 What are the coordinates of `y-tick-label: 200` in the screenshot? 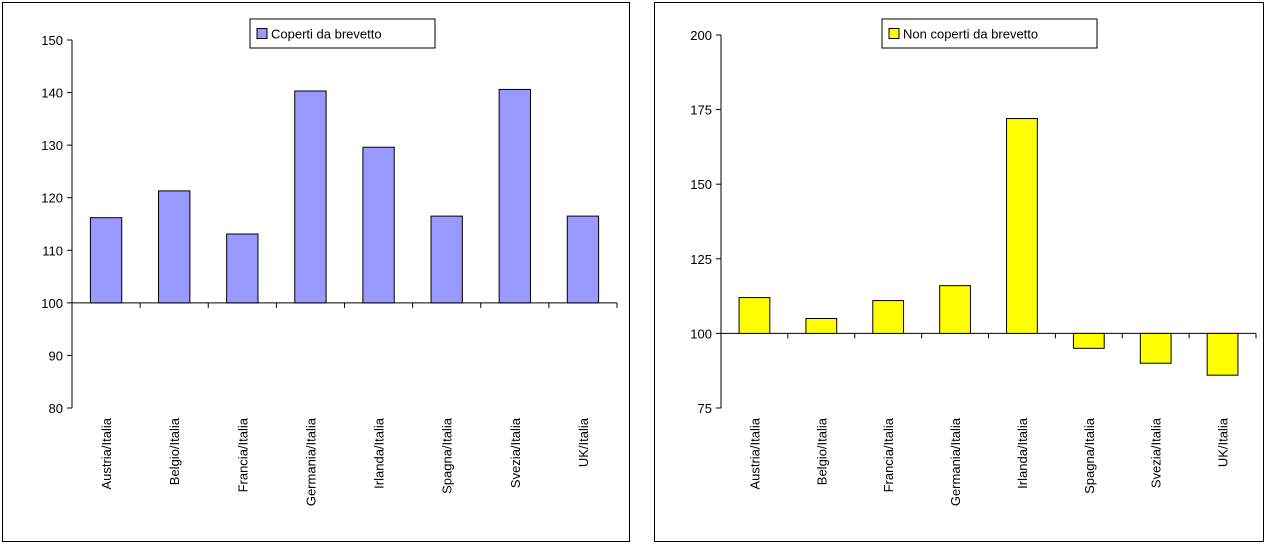 It's located at (701, 35).